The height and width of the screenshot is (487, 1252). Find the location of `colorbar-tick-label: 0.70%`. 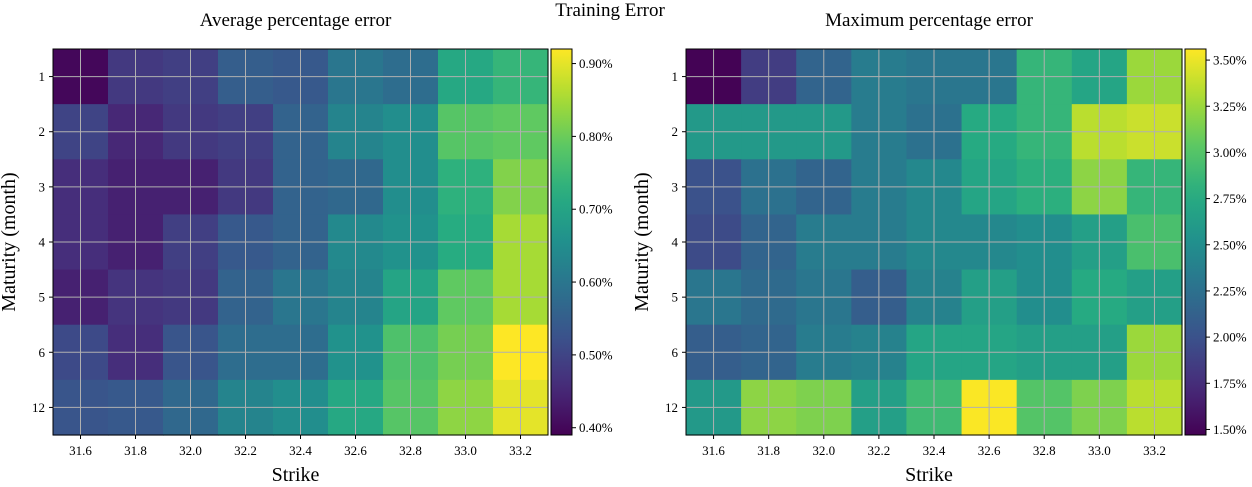

colorbar-tick-label: 0.70% is located at coordinates (596, 209).